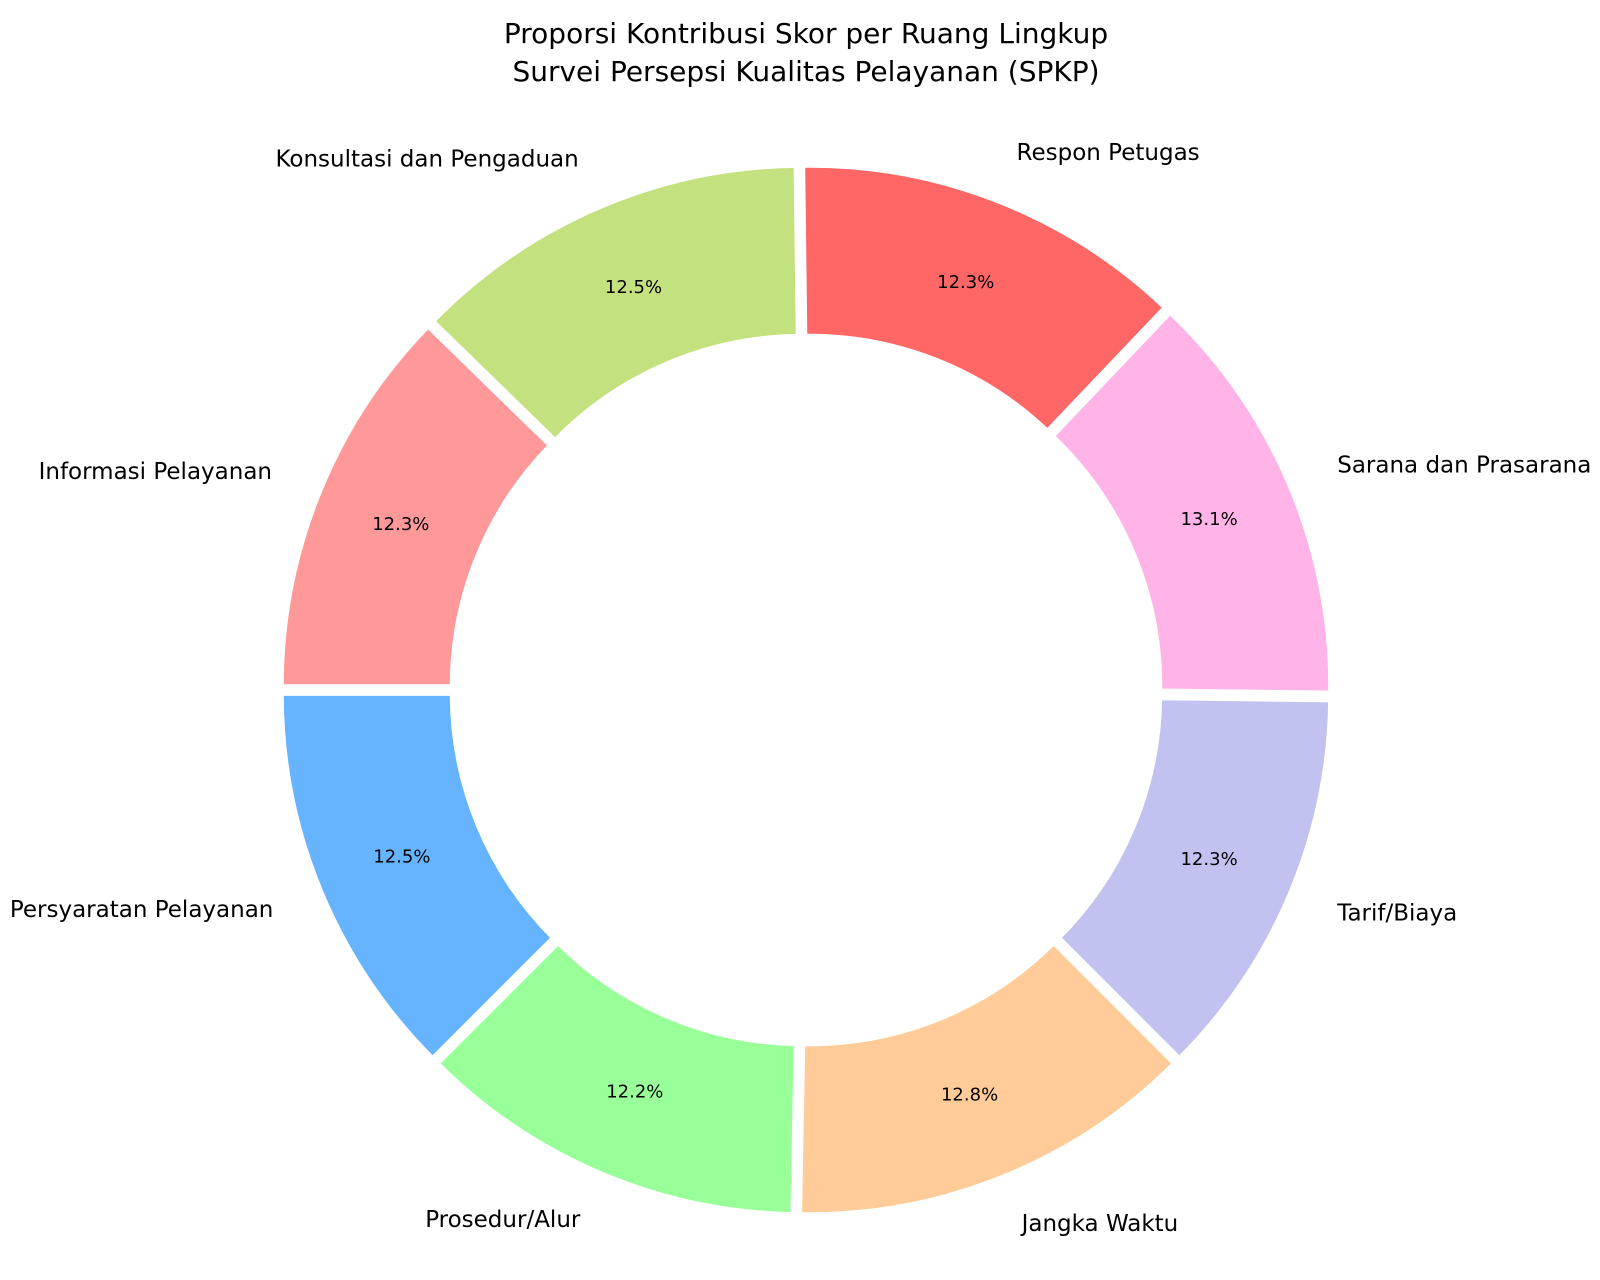 The height and width of the screenshot is (1280, 1600). What do you see at coordinates (142, 910) in the screenshot?
I see `category-label: Persyaratan Pelayanan` at bounding box center [142, 910].